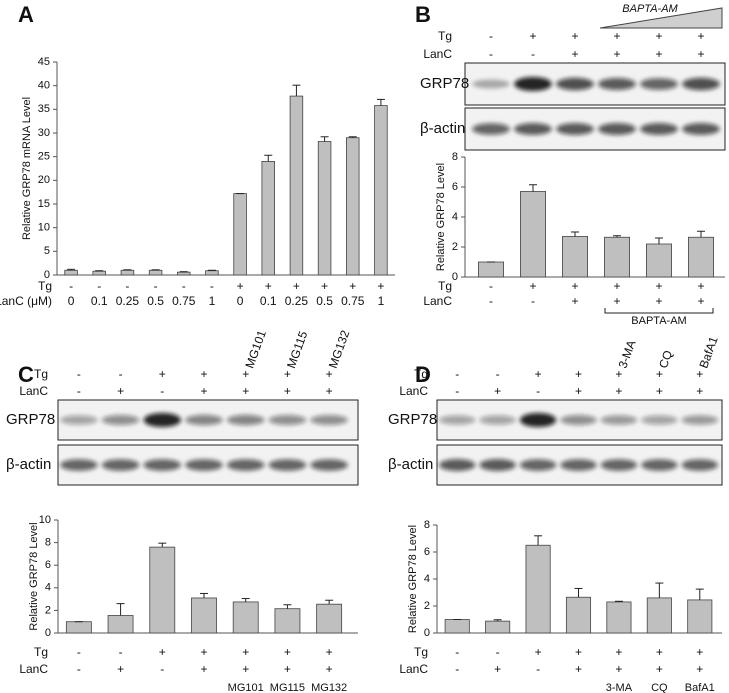 The width and height of the screenshot is (729, 693). What do you see at coordinates (44, 204) in the screenshot?
I see `y-tick-label: 15` at bounding box center [44, 204].